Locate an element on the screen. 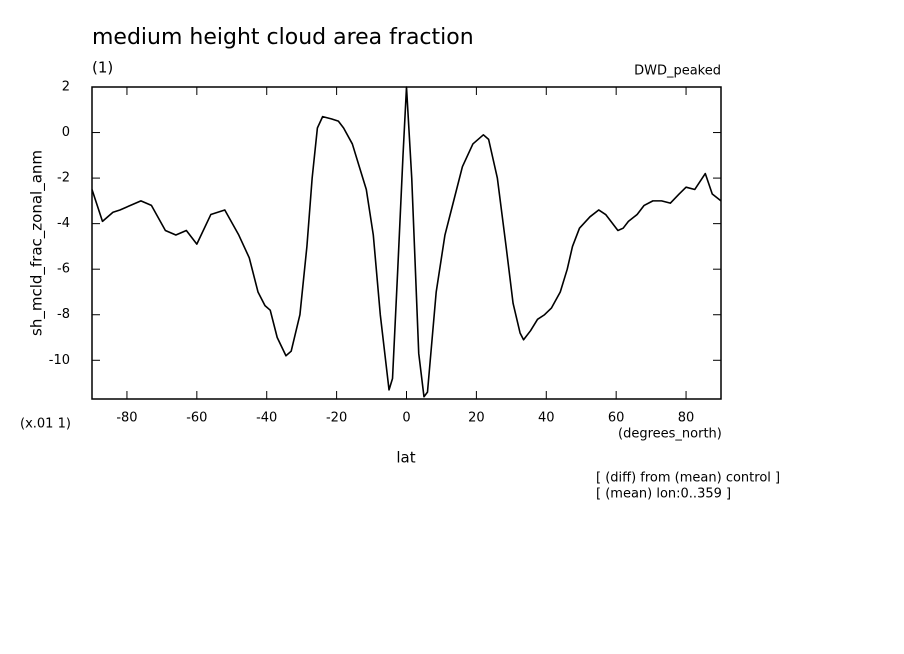  x-axis-label: lat is located at coordinates (405, 458).